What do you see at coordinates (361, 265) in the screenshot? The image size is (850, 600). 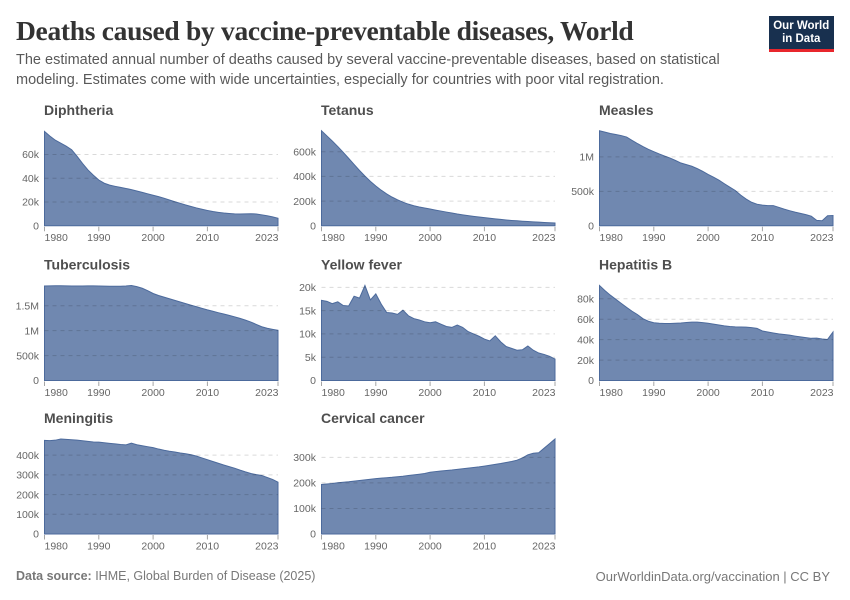 I see `svg-text: Yellow fever` at bounding box center [361, 265].